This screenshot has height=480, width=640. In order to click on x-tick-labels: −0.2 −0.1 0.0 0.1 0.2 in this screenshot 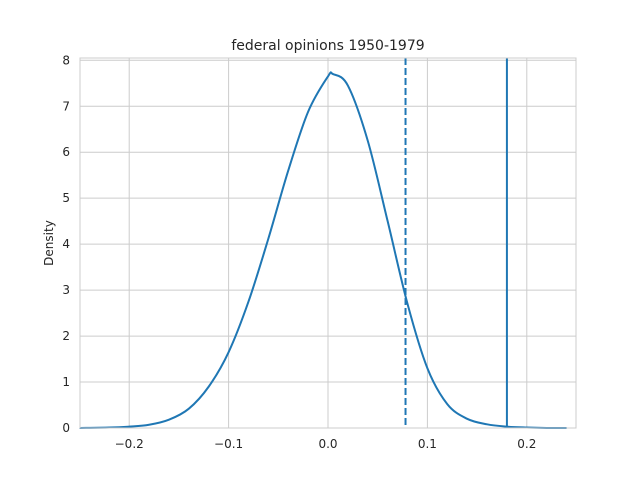, I will do `click(326, 444)`.